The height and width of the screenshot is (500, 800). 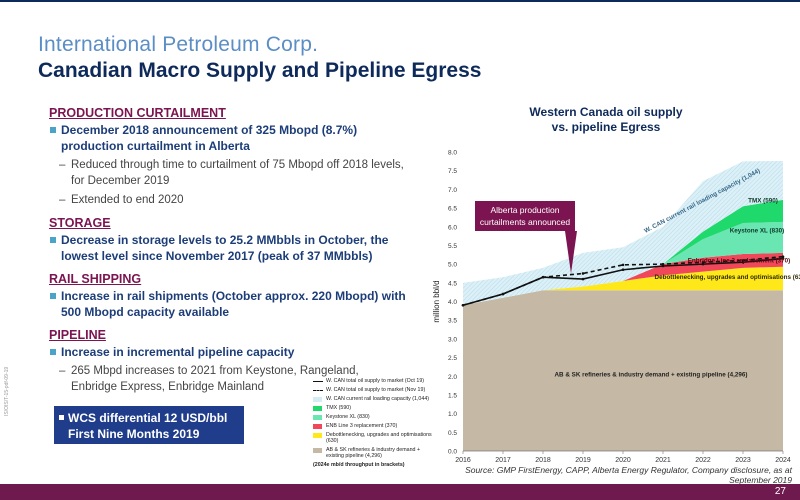 I want to click on x-tick-label: 2022, so click(x=703, y=460).